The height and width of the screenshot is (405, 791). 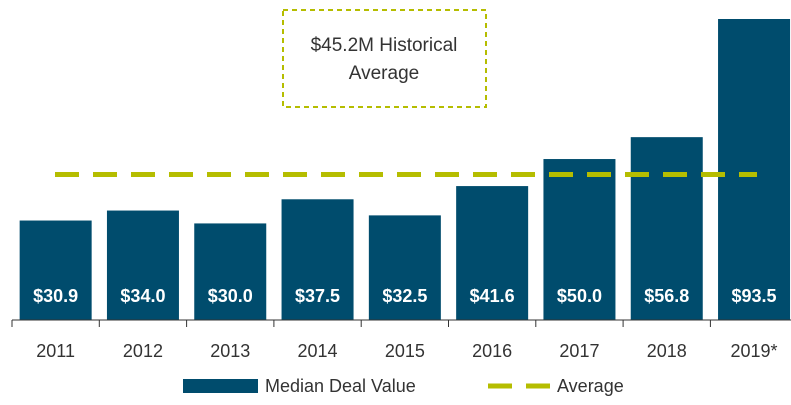 I want to click on x-tick-label: 2012, so click(x=143, y=351).